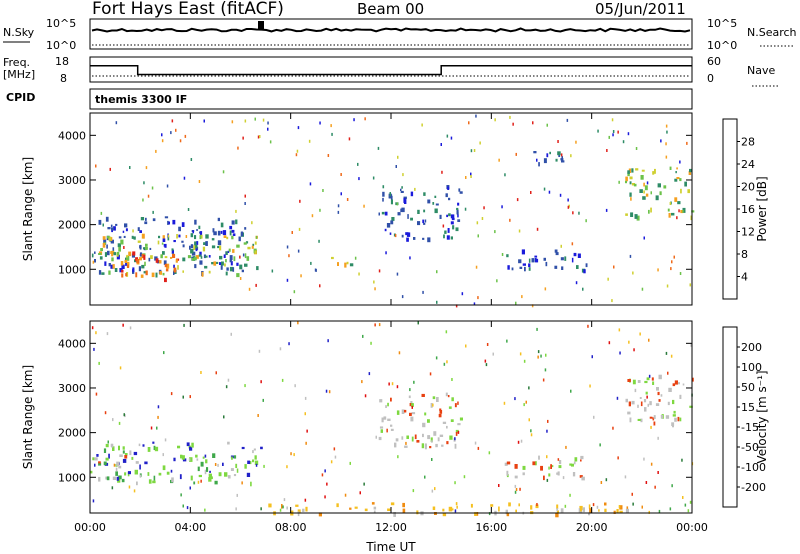 The image size is (800, 554). I want to click on cpid-frame, so click(391, 99).